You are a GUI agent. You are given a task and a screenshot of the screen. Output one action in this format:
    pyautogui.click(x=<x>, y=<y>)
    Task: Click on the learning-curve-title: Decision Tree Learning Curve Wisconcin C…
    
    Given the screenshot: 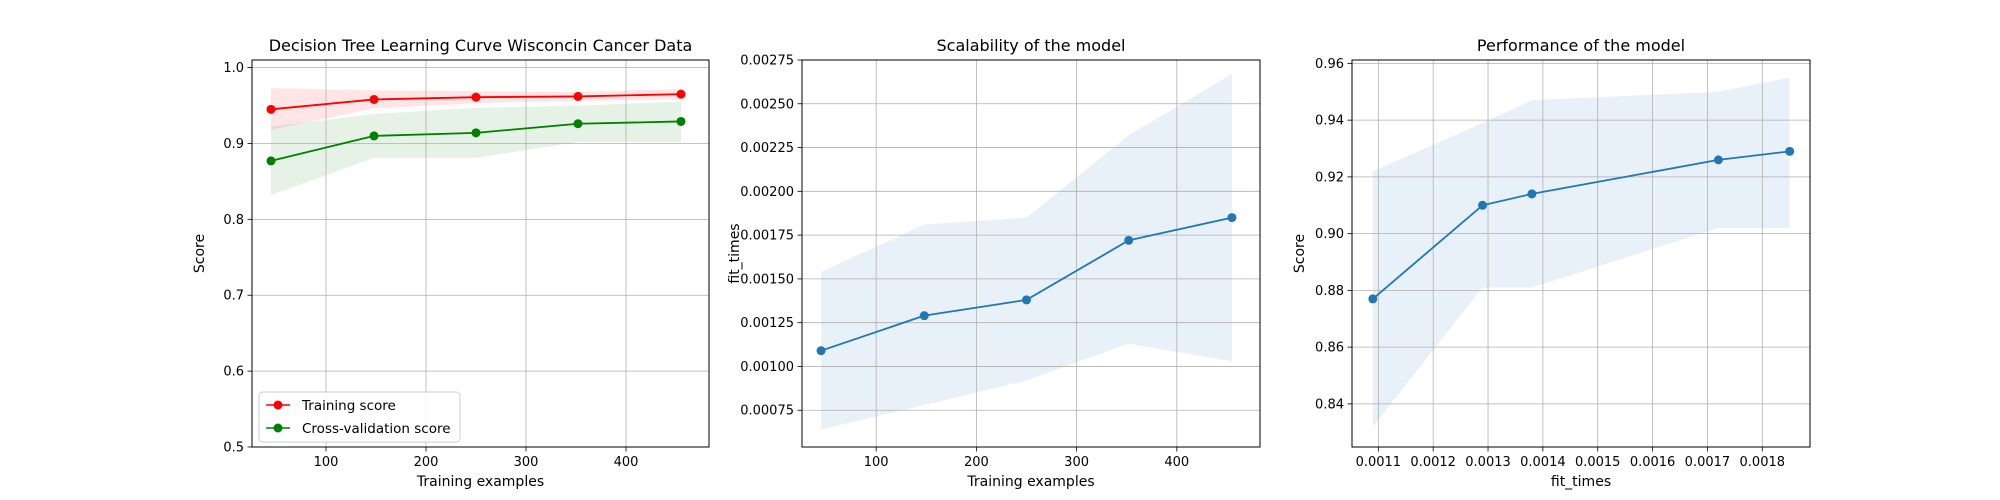 What is the action you would take?
    pyautogui.click(x=481, y=45)
    